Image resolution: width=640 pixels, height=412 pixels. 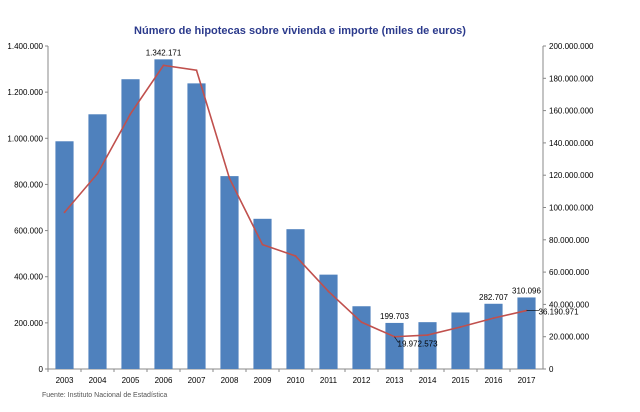 I want to click on x-tick-label: 2004, so click(x=98, y=380).